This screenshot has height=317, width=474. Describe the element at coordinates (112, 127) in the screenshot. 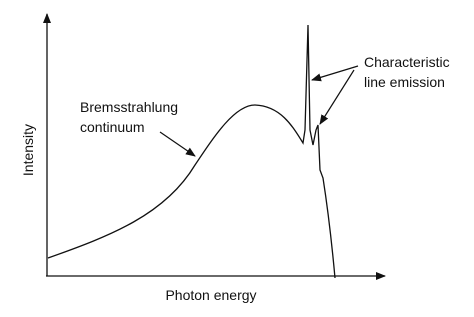

I see `annotation-line: continuum` at that location.